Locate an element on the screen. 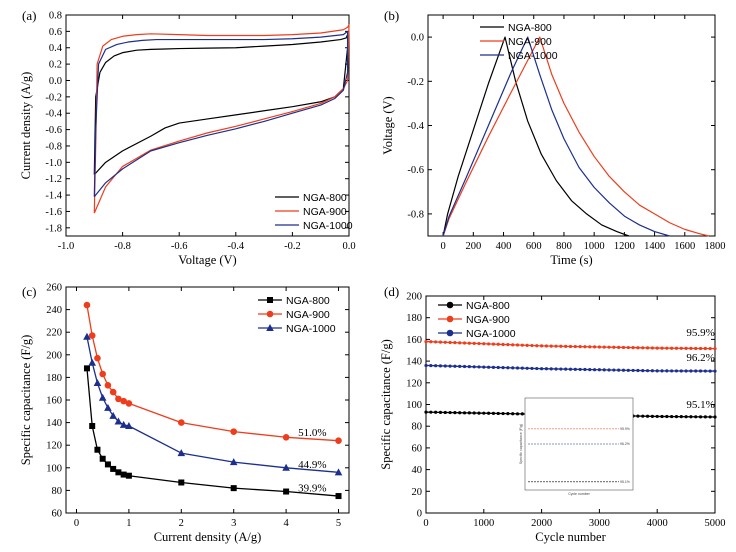  y-tick-label: 80 is located at coordinates (57, 491).